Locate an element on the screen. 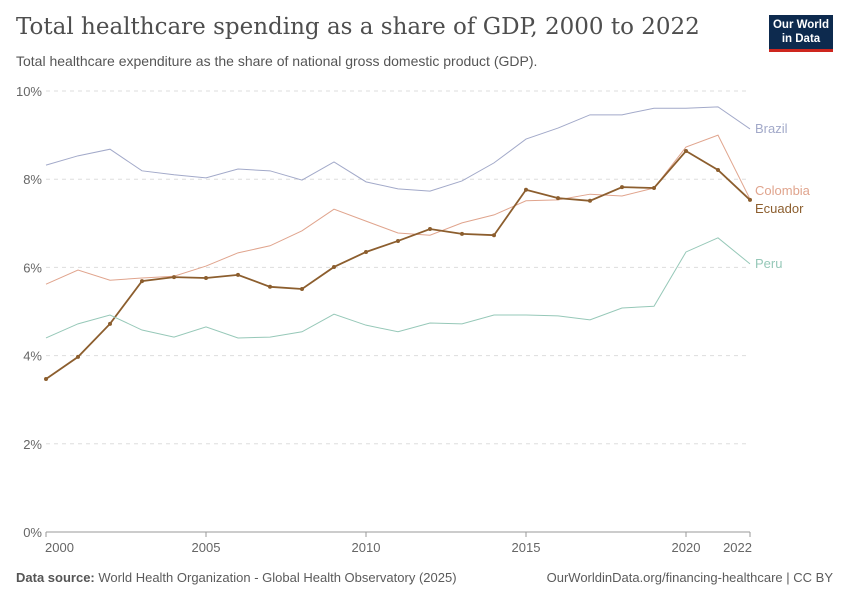 This screenshot has height=600, width=850. y-tick-label: 2% is located at coordinates (32, 444).